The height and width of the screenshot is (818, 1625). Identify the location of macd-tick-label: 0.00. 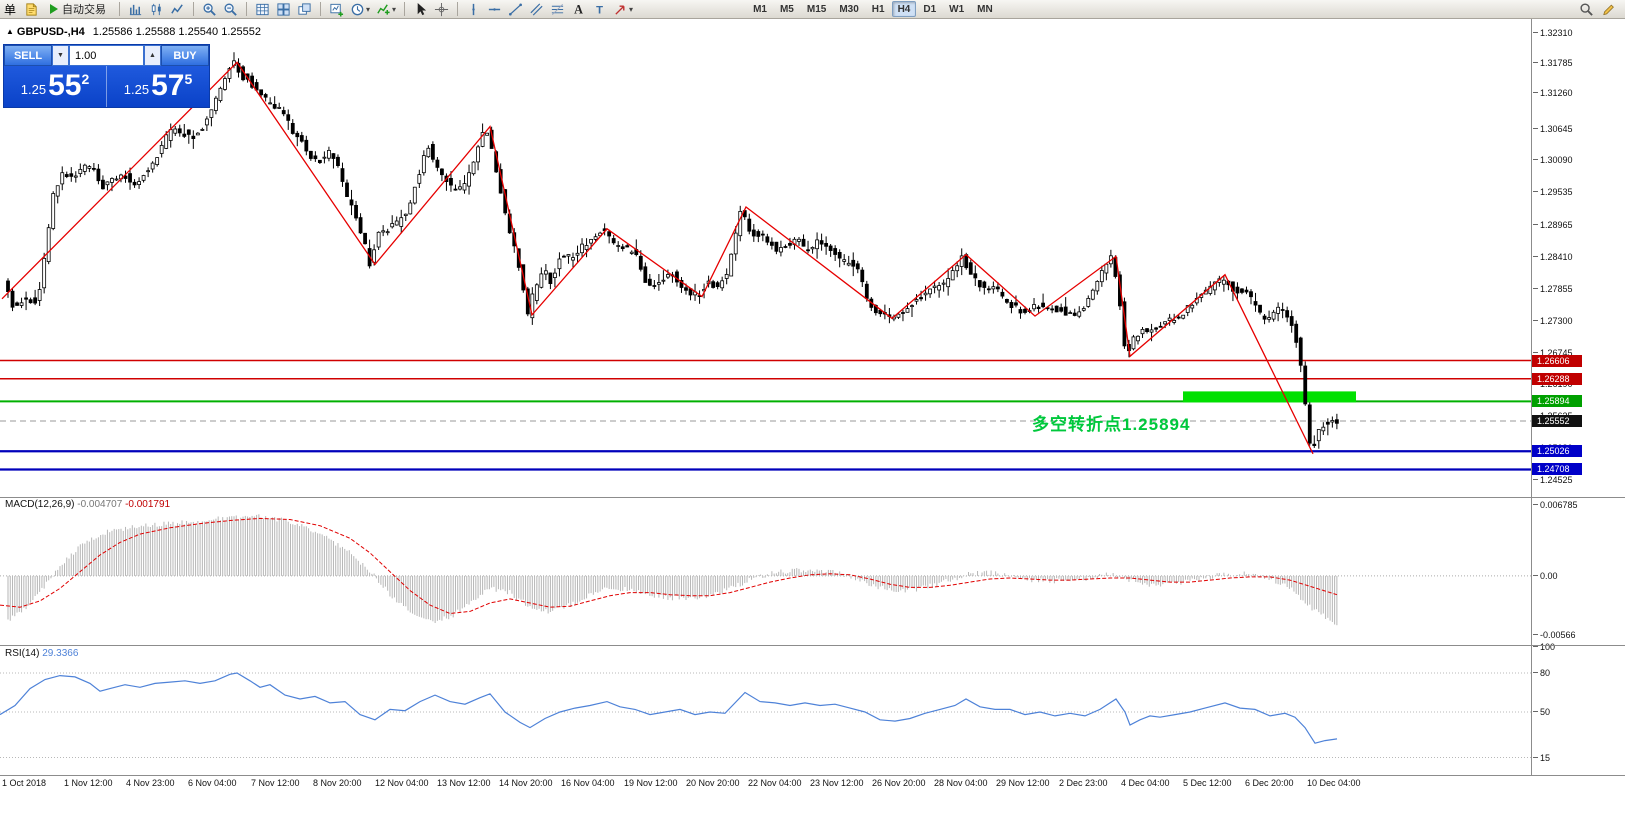
(1545, 576).